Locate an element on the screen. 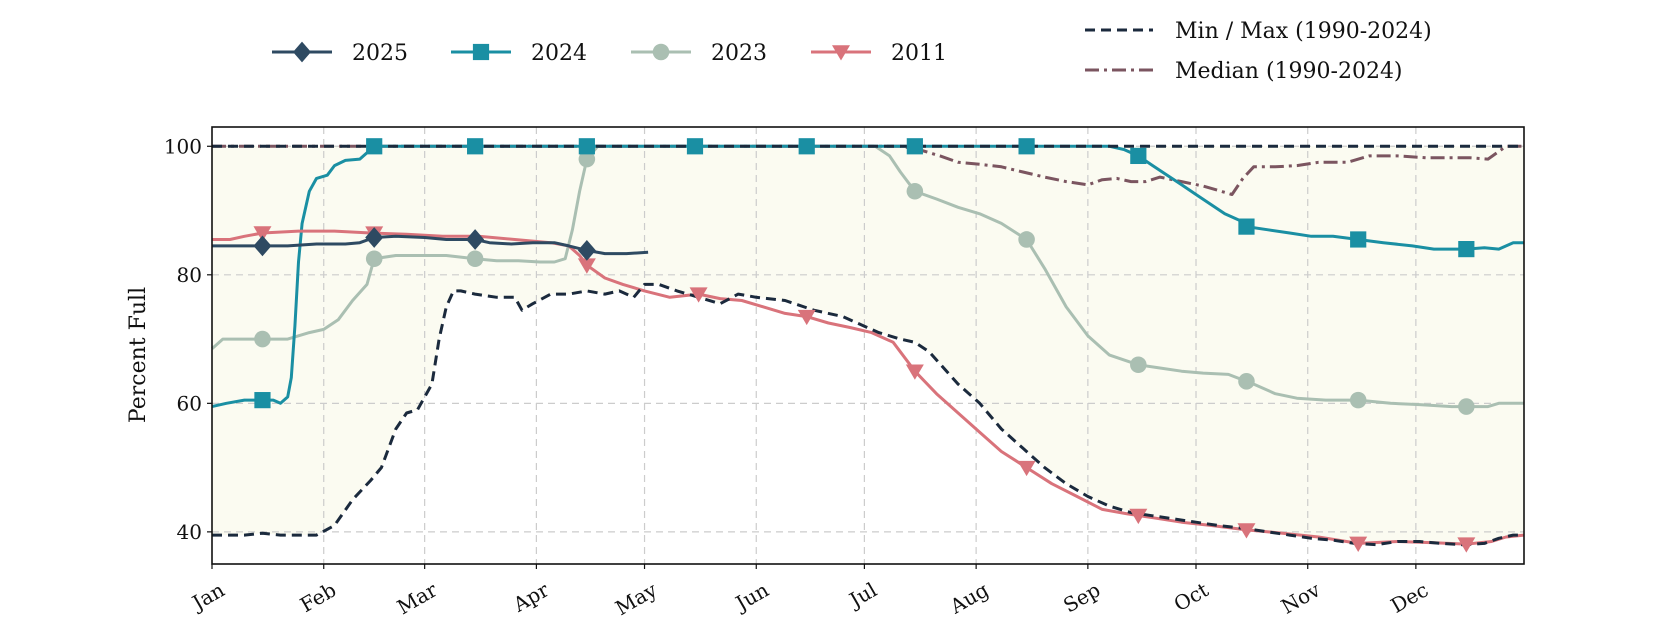  legend-label: 2023 is located at coordinates (739, 53).